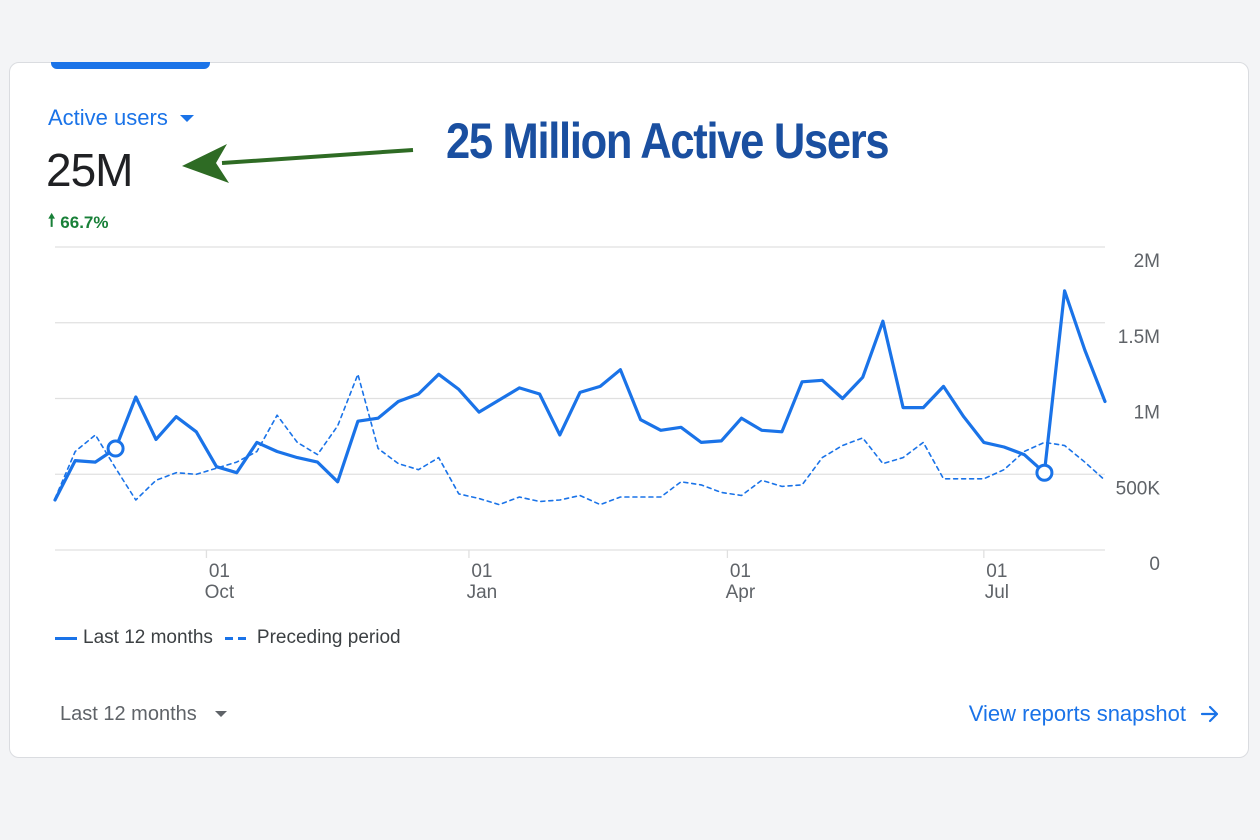 The image size is (1260, 840). Describe the element at coordinates (66, 638) in the screenshot. I see `legend-solid-line-swatch` at that location.